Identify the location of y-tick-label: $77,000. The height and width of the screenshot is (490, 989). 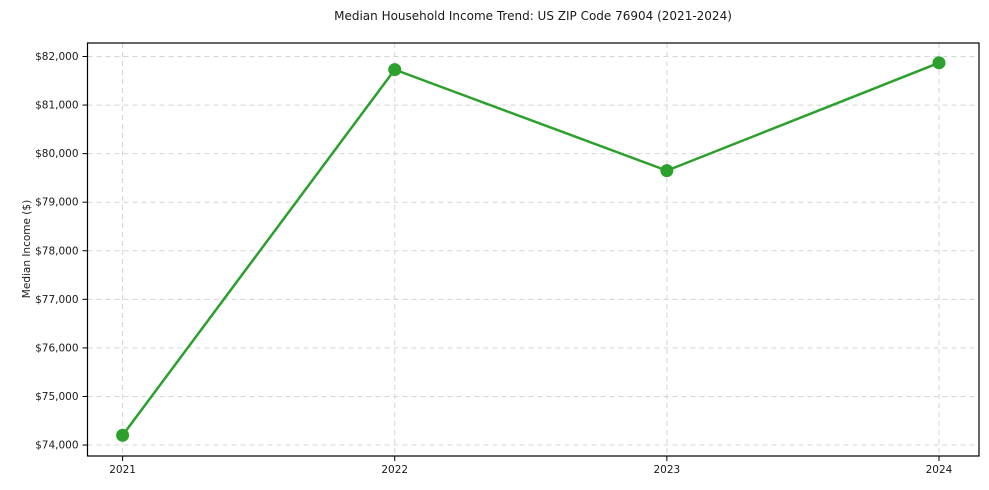
(56, 300).